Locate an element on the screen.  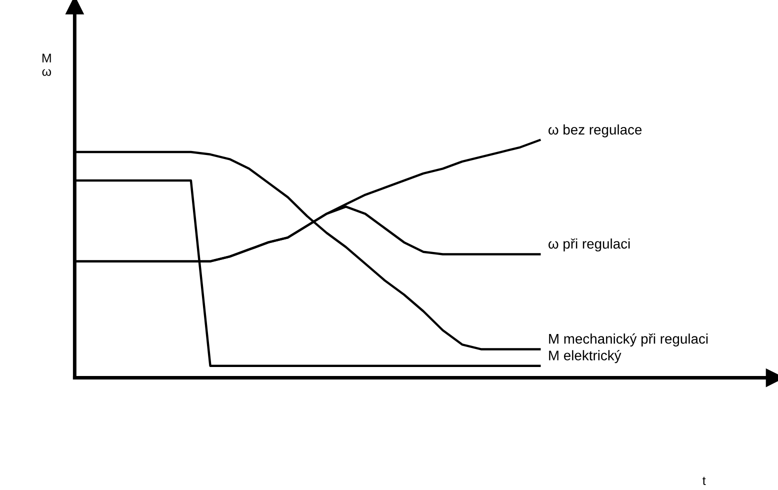
text: M ω is located at coordinates (47, 65).